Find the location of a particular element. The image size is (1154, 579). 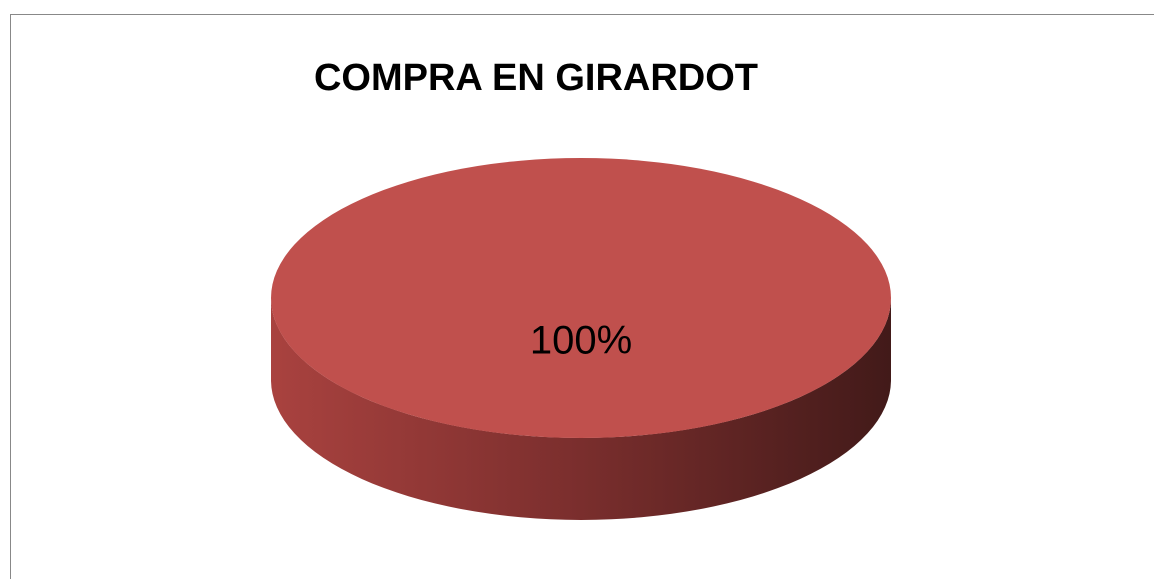

data-label: 100% is located at coordinates (581, 341).